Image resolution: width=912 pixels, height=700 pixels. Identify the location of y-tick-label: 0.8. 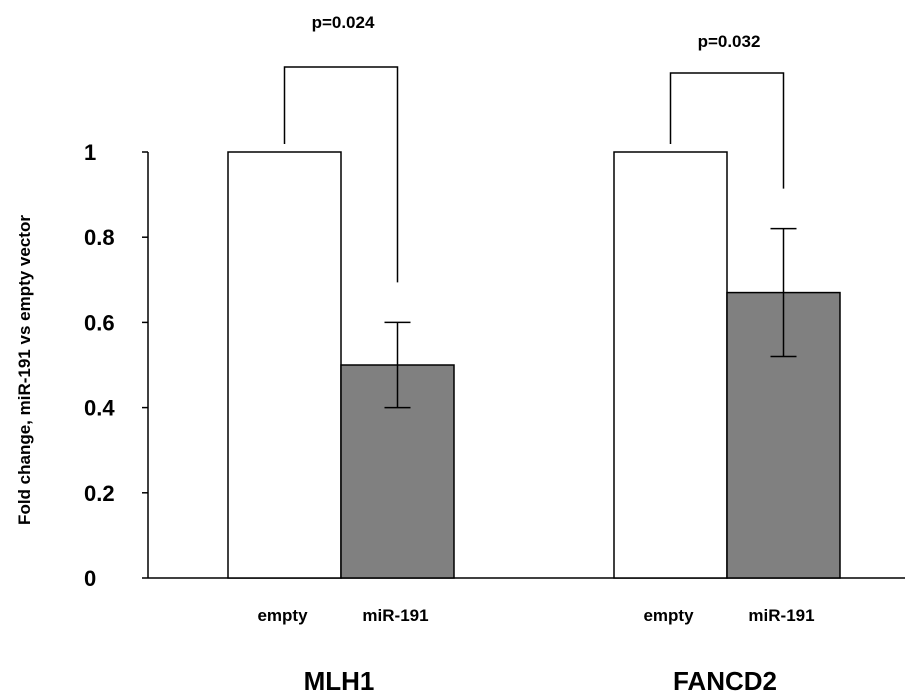
(99, 237).